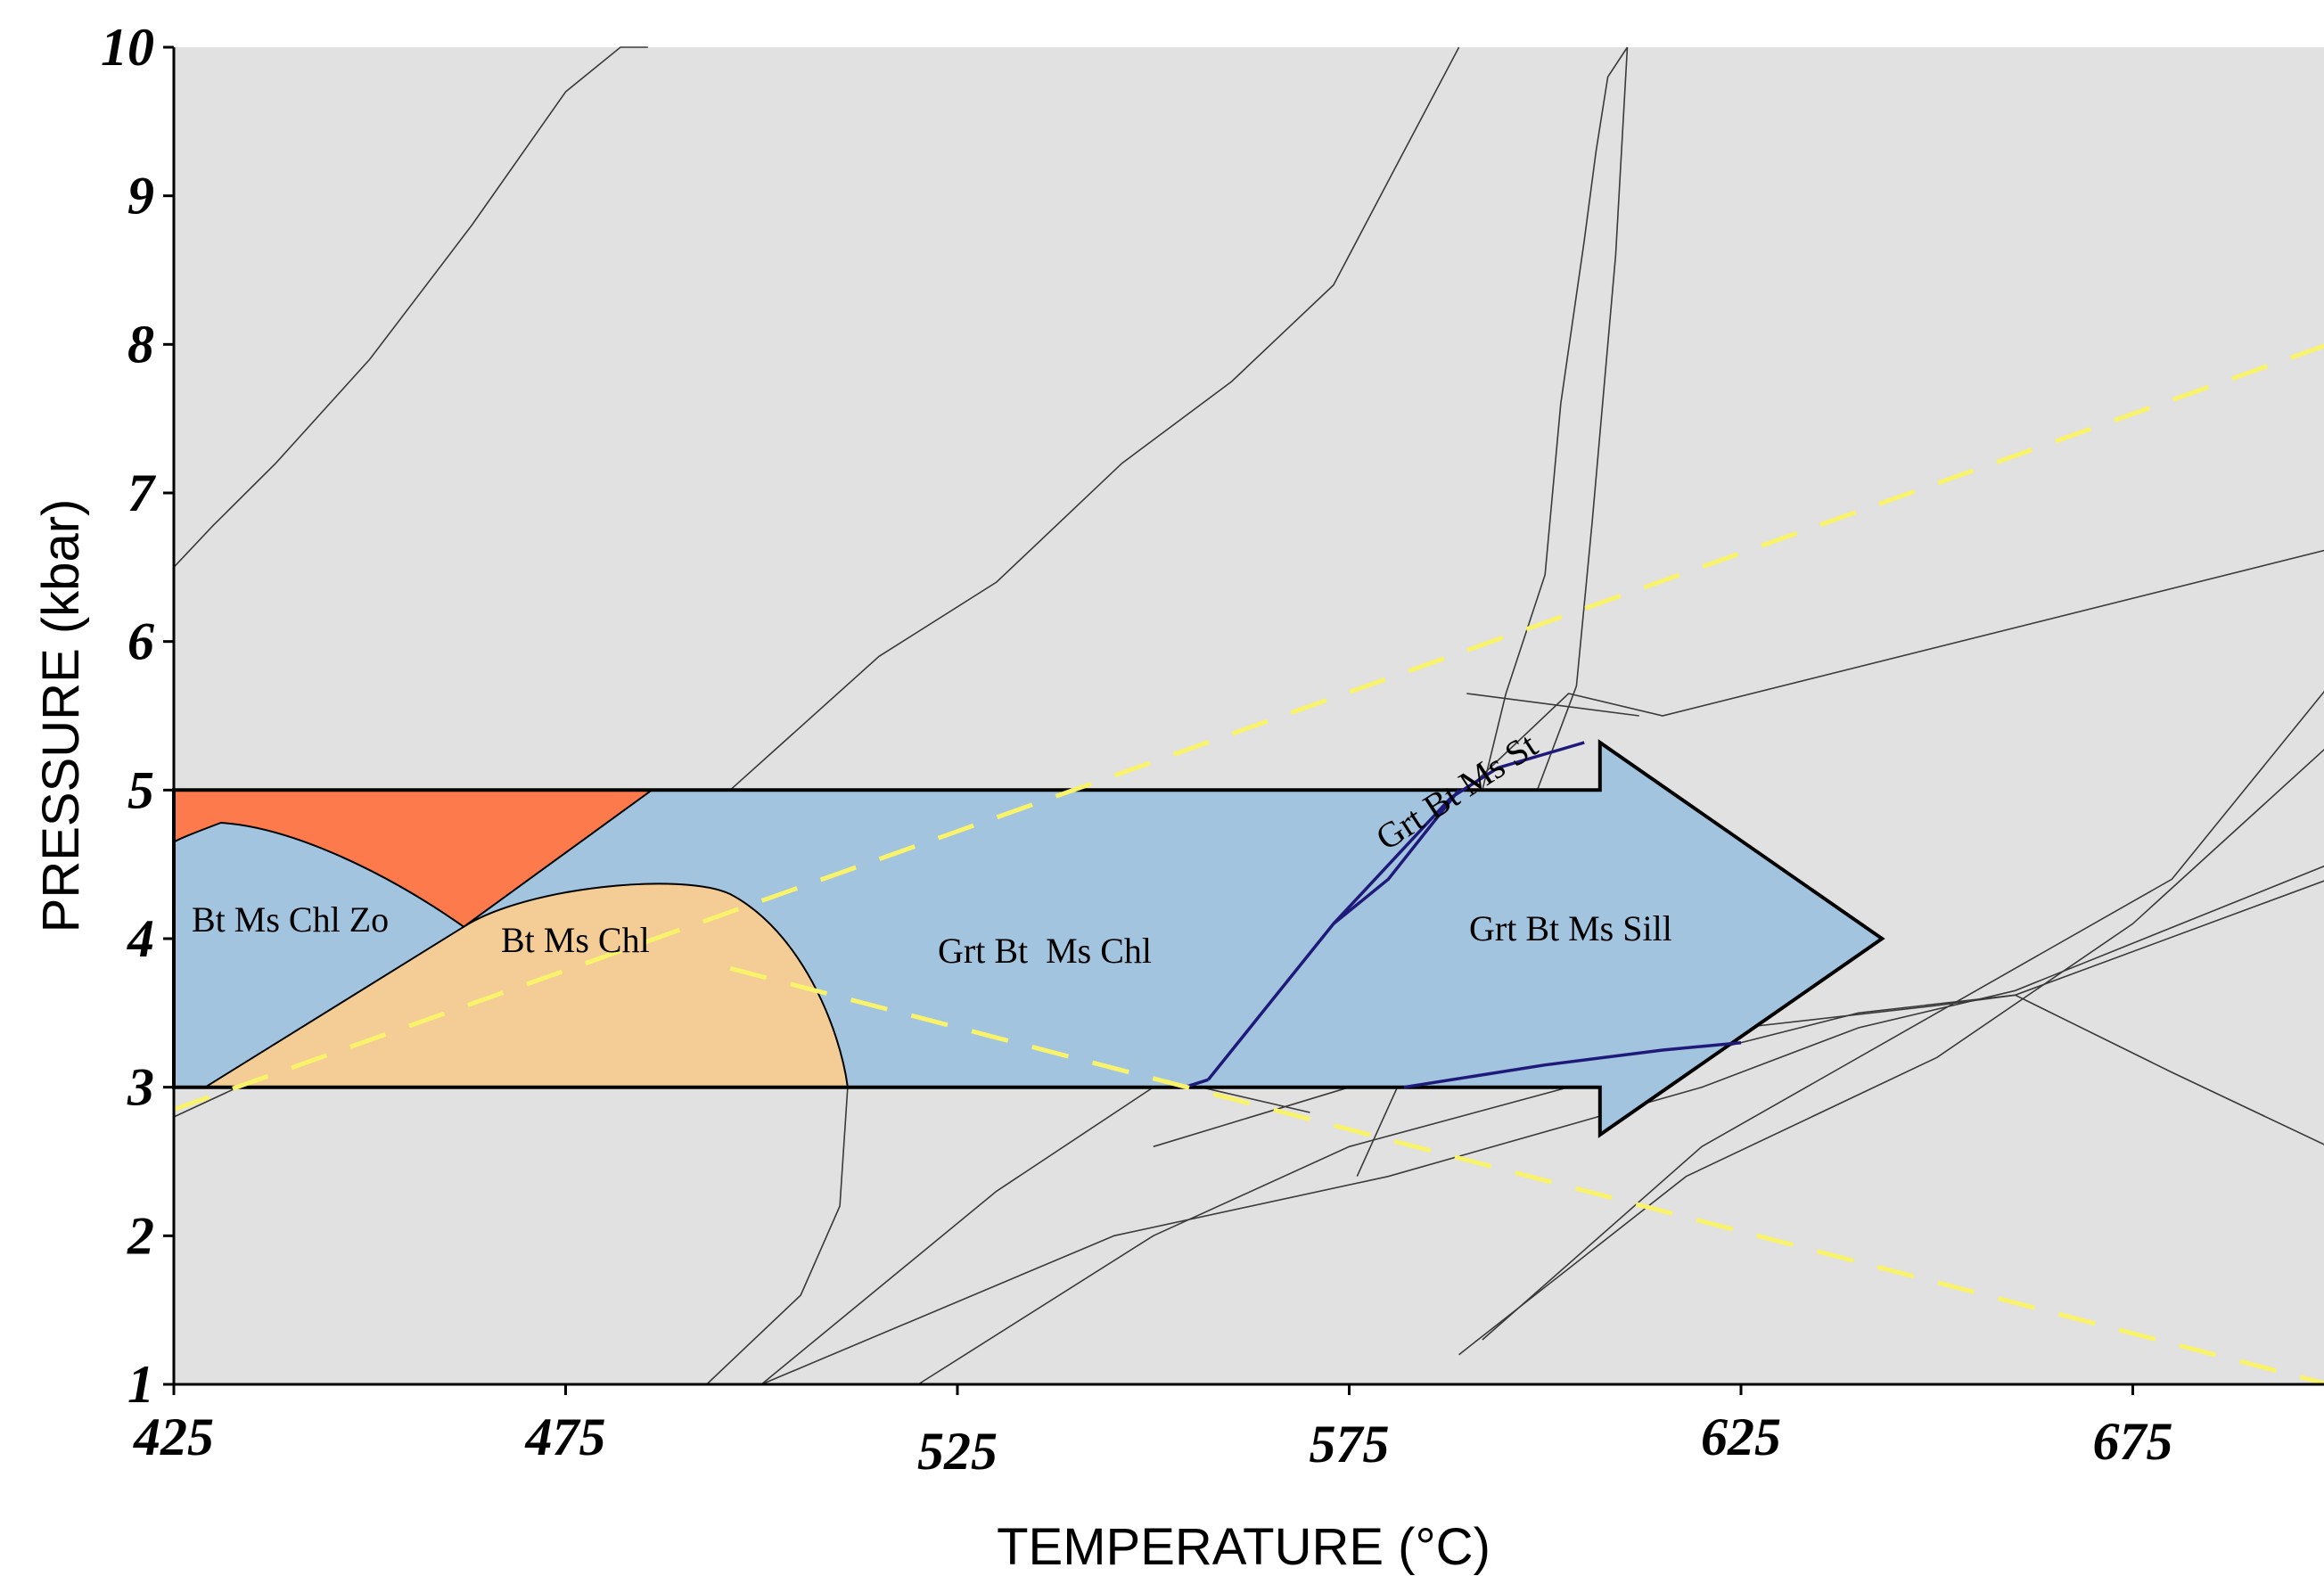 The width and height of the screenshot is (2324, 1576). I want to click on field-boundaries, so click(1463, 915).